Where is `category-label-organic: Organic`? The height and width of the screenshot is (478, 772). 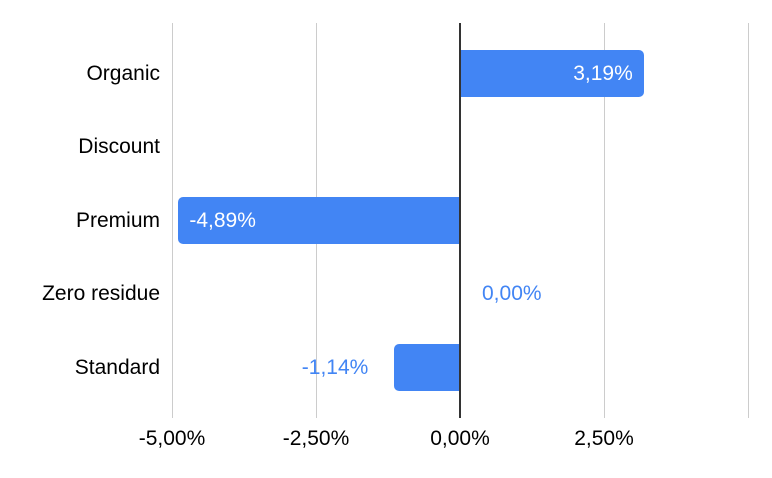
category-label-organic: Organic is located at coordinates (123, 73).